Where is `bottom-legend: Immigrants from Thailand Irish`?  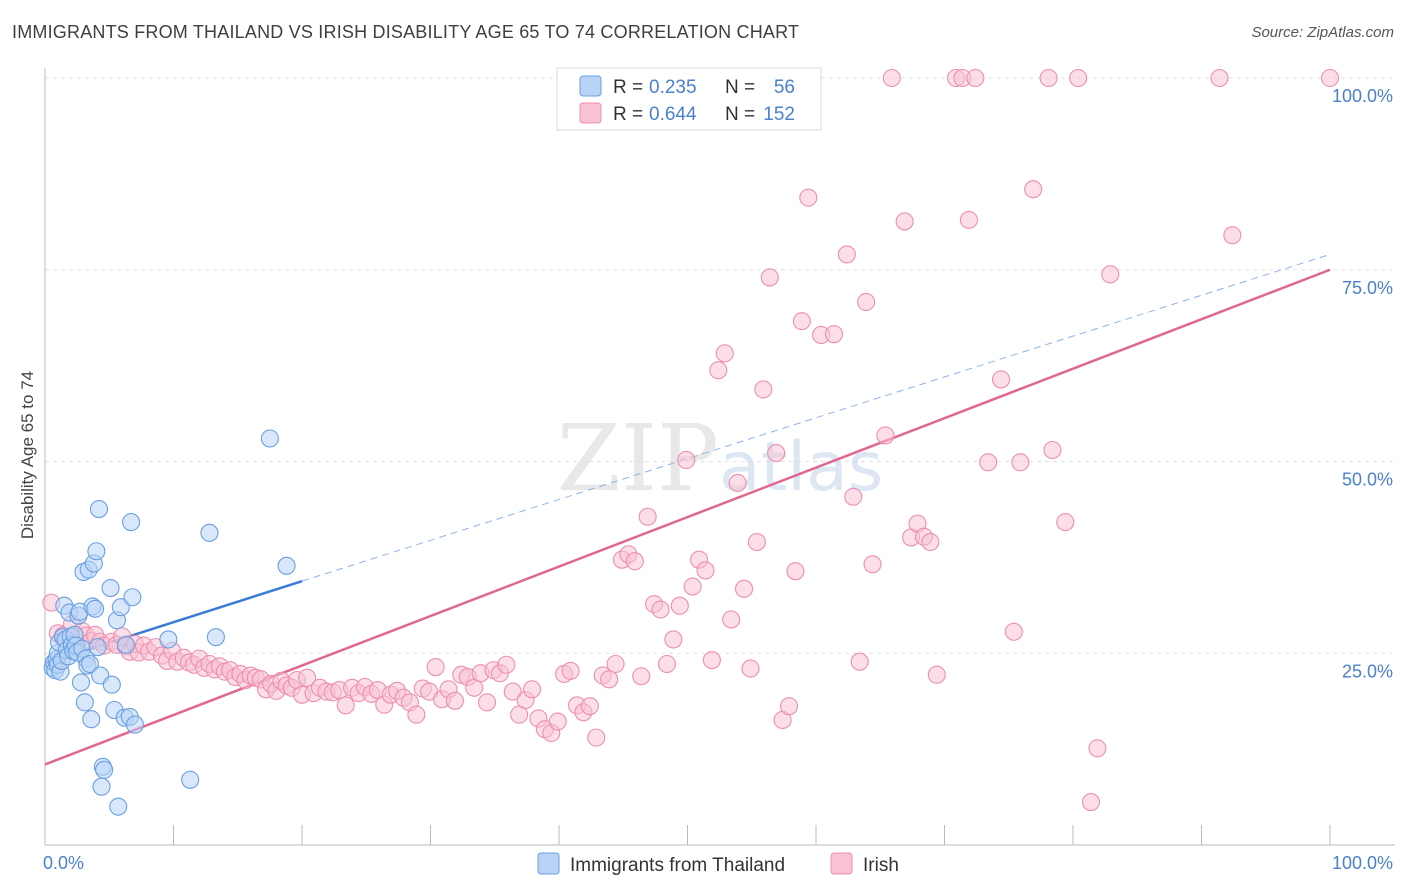 bottom-legend: Immigrants from Thailand Irish is located at coordinates (718, 864).